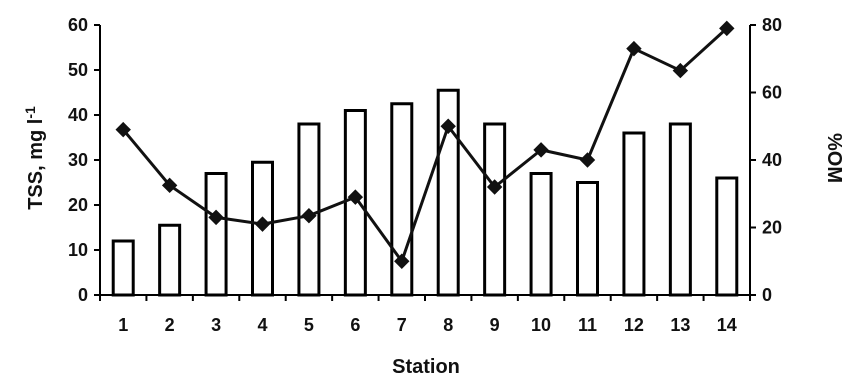  What do you see at coordinates (772, 25) in the screenshot?
I see `y-right-tick-label-80: 80` at bounding box center [772, 25].